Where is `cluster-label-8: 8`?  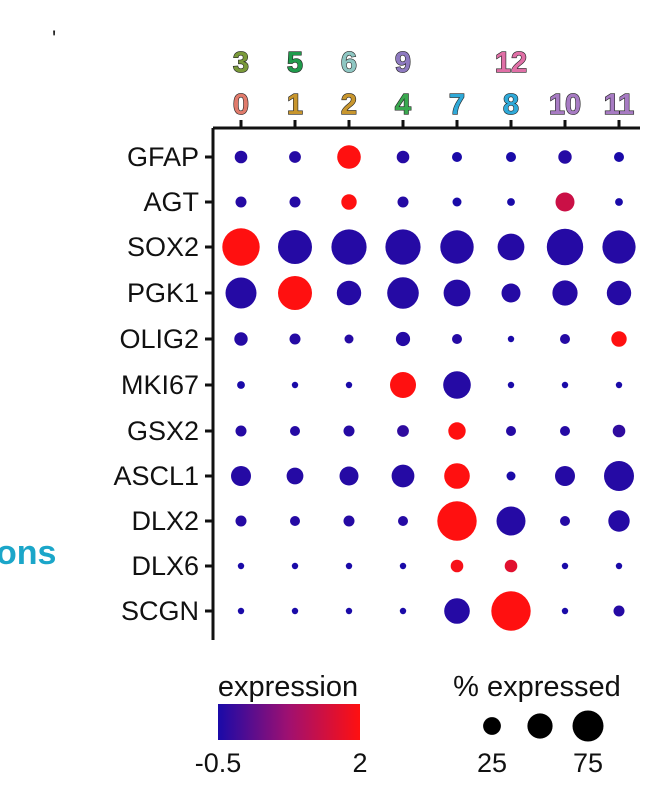 cluster-label-8: 8 is located at coordinates (511, 105).